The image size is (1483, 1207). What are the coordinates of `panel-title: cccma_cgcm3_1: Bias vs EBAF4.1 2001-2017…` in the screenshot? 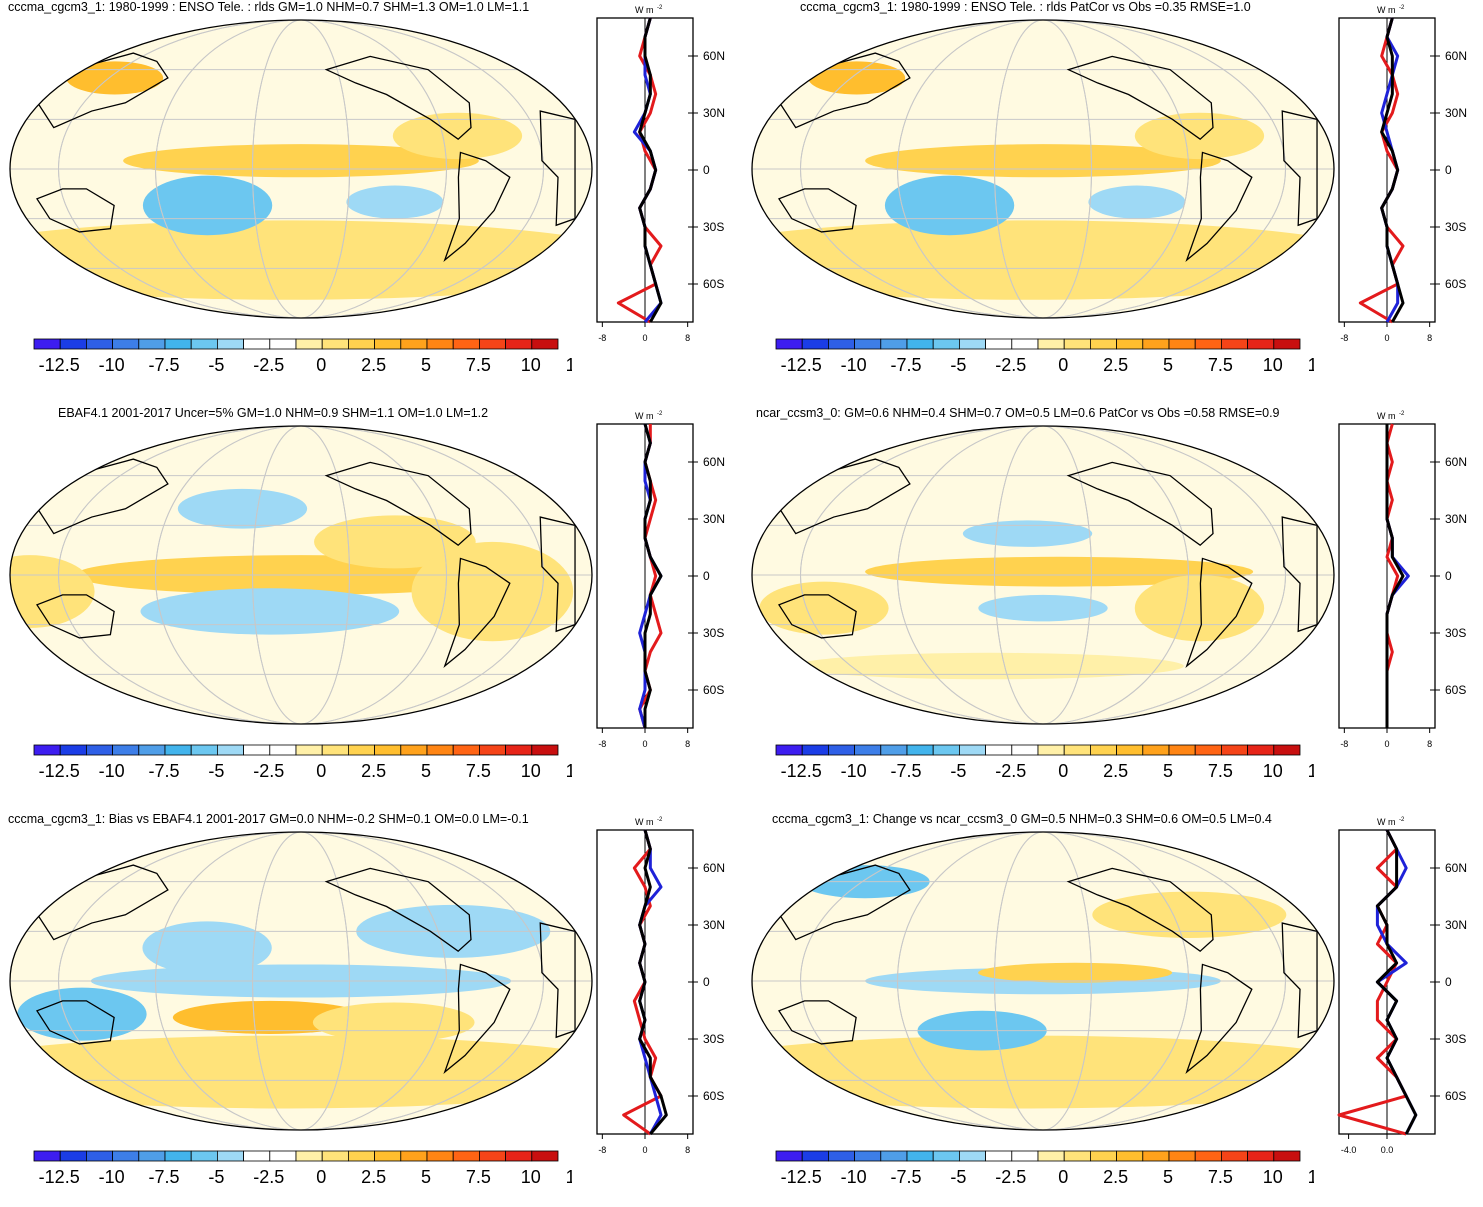 It's located at (268, 819).